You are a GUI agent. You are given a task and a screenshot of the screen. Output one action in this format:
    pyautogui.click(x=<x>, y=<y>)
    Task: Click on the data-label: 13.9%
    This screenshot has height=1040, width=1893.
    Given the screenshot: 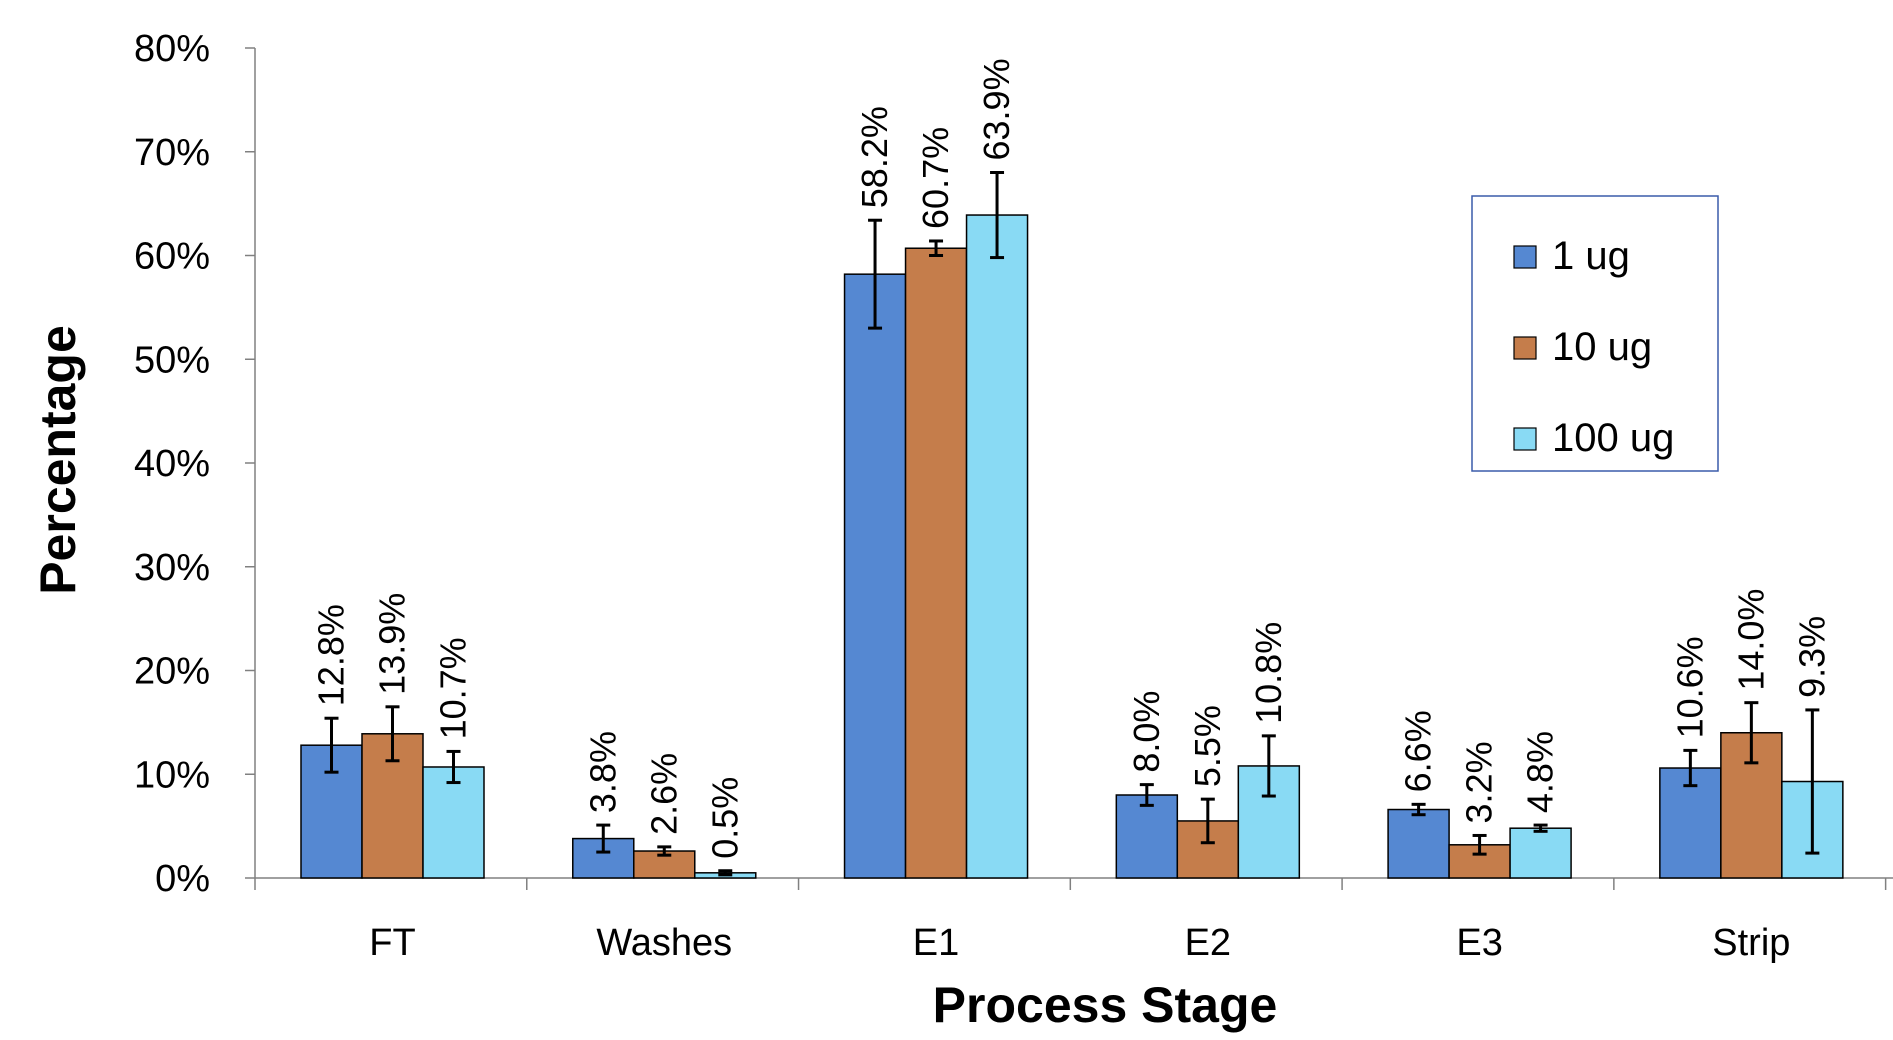 What is the action you would take?
    pyautogui.click(x=392, y=644)
    